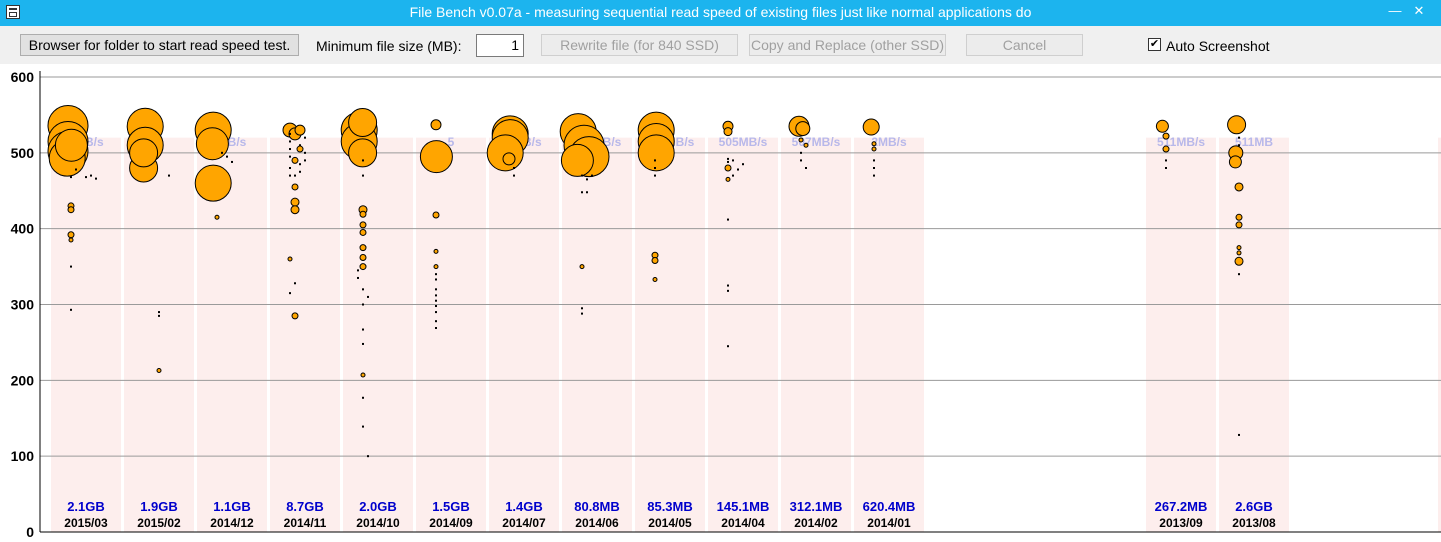  What do you see at coordinates (524, 523) in the screenshot?
I see `month-label: 2014/07` at bounding box center [524, 523].